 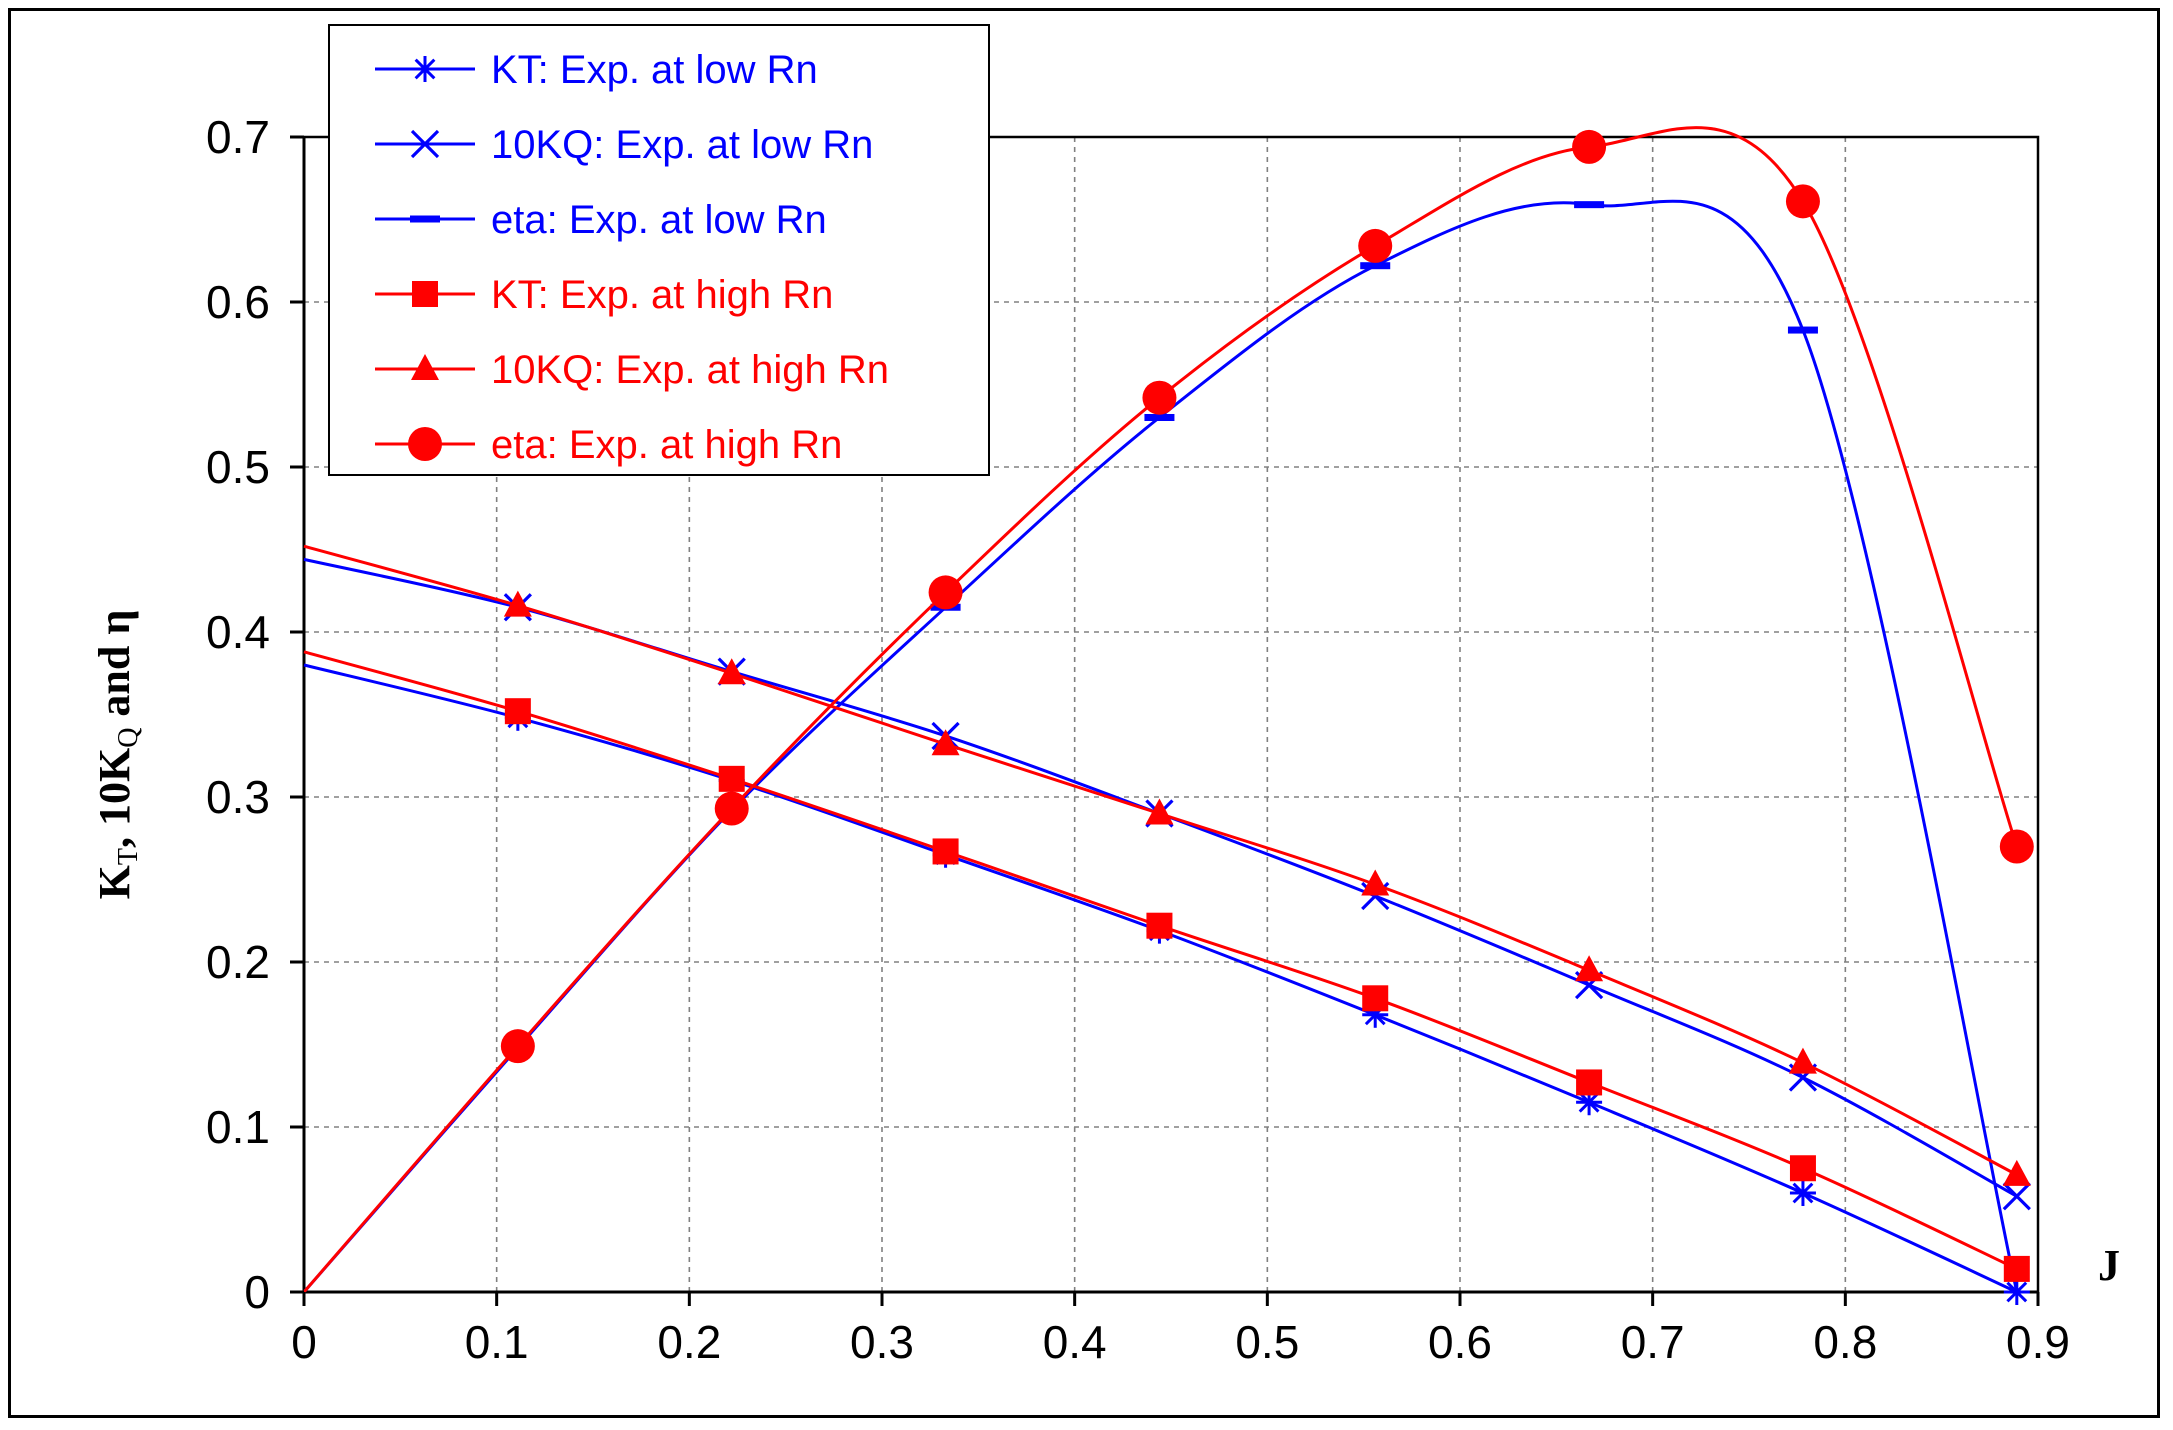 What do you see at coordinates (114, 882) in the screenshot?
I see `y-axis-title-k: K` at bounding box center [114, 882].